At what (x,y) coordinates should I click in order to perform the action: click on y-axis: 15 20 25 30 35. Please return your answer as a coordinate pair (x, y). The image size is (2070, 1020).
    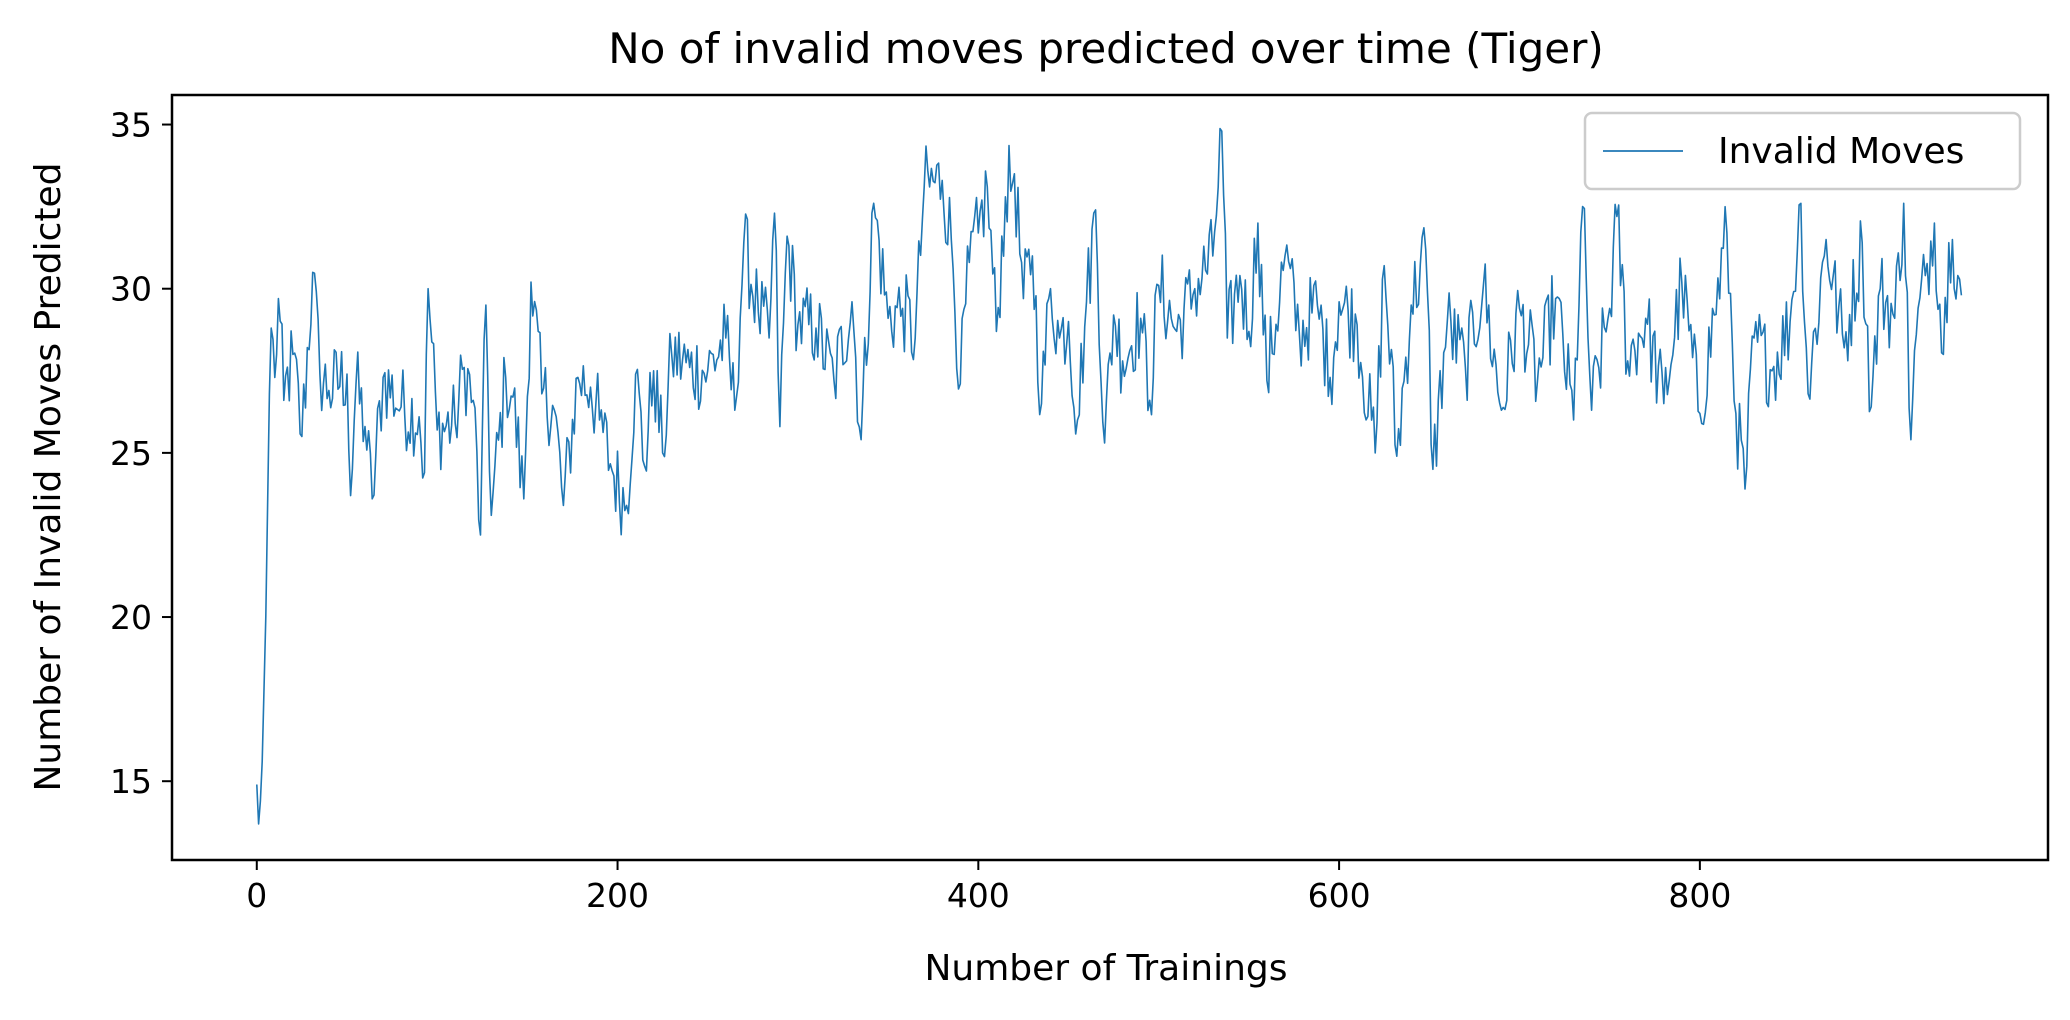
    Looking at the image, I should click on (141, 453).